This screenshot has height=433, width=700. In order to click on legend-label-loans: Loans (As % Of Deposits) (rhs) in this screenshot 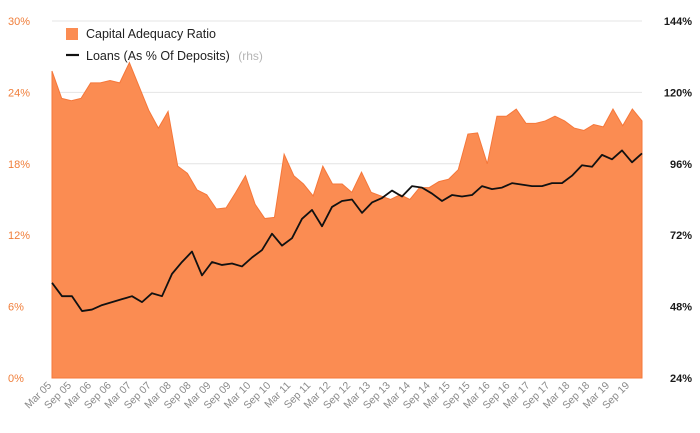, I will do `click(174, 55)`.